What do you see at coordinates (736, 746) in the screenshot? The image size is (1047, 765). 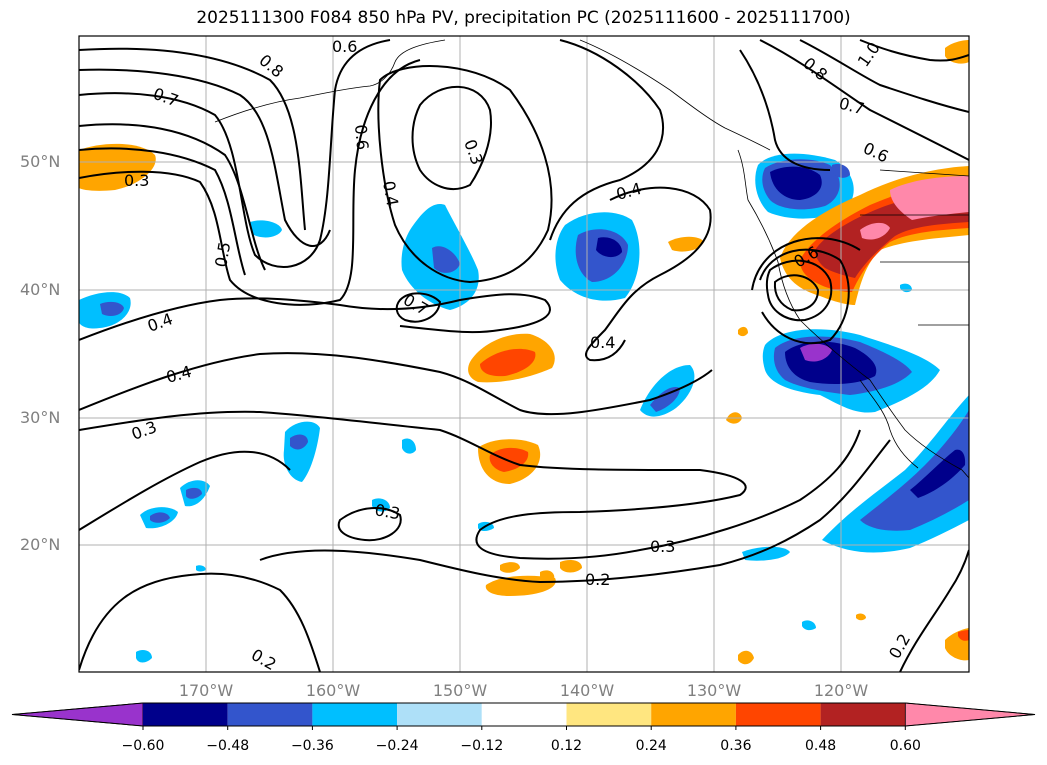 I see `colorbar-tick-label: 0.36` at bounding box center [736, 746].